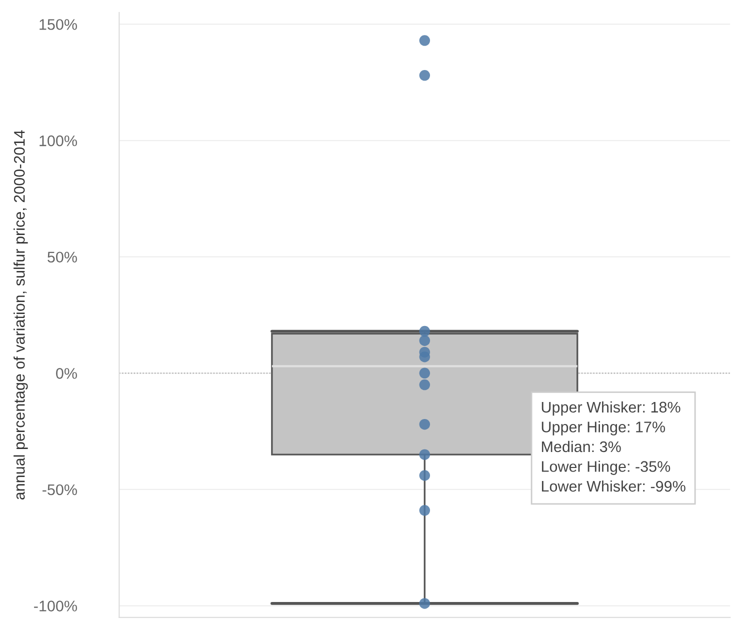 The height and width of the screenshot is (630, 745). What do you see at coordinates (581, 446) in the screenshot?
I see `annotation: Median: 3%` at bounding box center [581, 446].